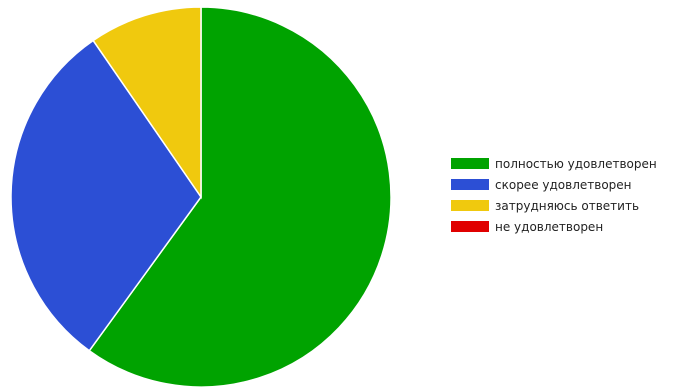  Describe the element at coordinates (563, 185) in the screenshot. I see `legend-label-1: скорее удовлетворен` at that location.